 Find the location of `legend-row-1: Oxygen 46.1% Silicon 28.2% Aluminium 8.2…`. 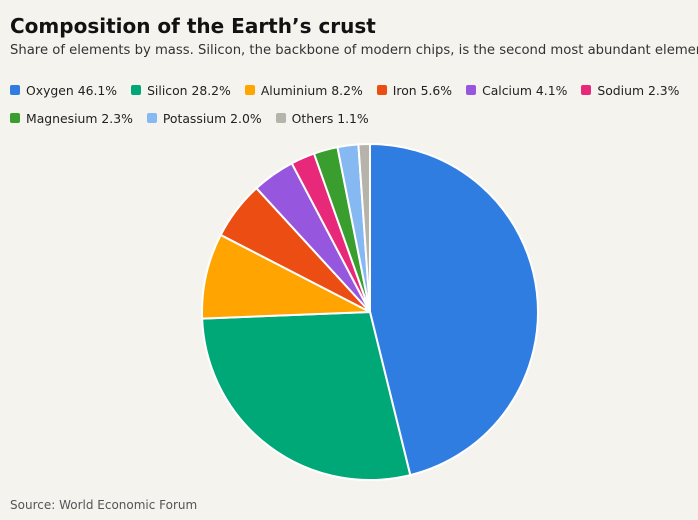

legend-row-1: Oxygen 46.1% Silicon 28.2% Aluminium 8.2… is located at coordinates (351, 90).